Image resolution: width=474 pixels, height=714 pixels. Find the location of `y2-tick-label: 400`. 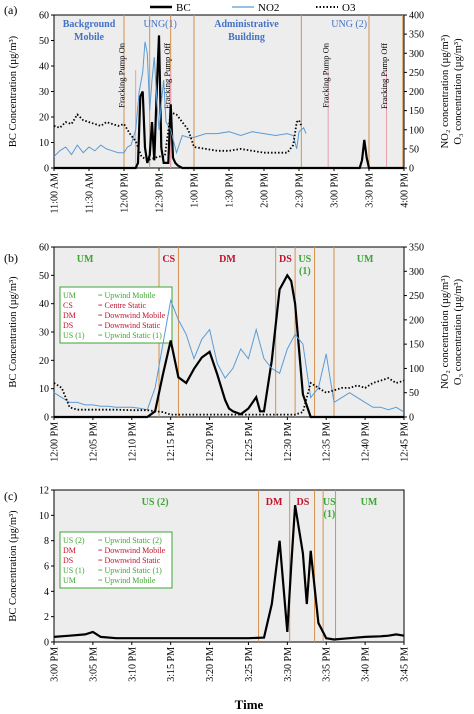

y2-tick-label: 400 is located at coordinates (416, 16).